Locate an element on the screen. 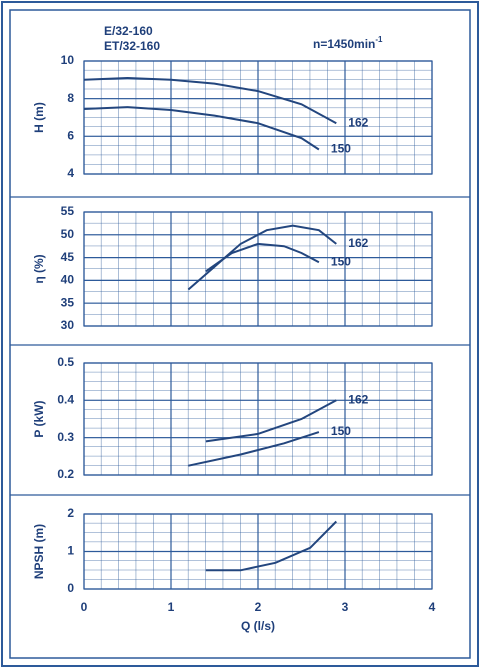 Image resolution: width=480 pixels, height=668 pixels. y-tick-label: 1 is located at coordinates (70, 551).